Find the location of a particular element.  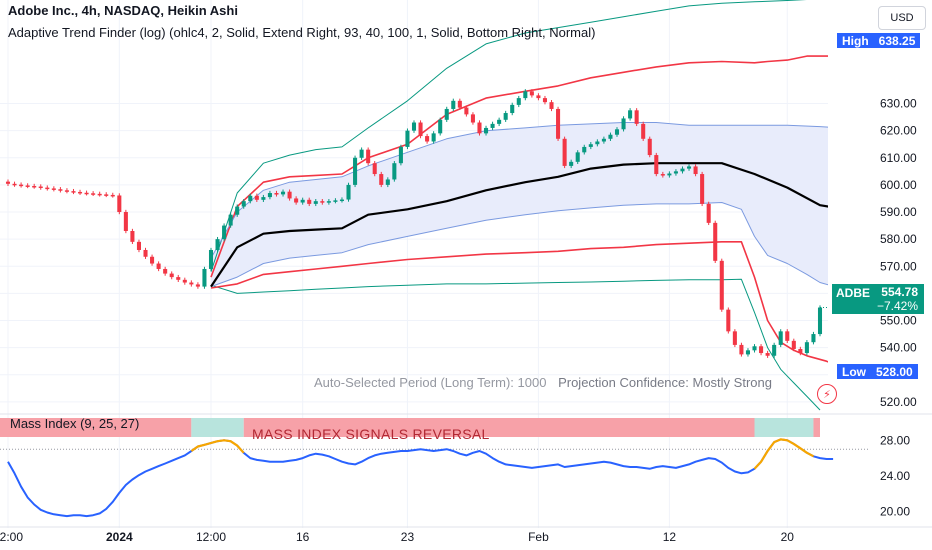

blue-lower-band is located at coordinates (519, 245).